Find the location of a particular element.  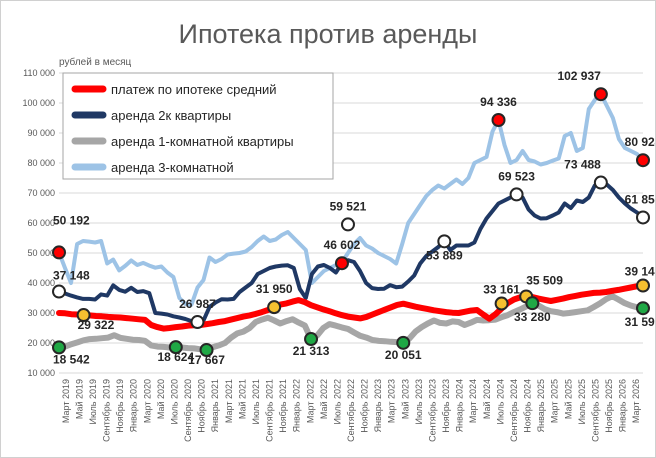

y-tick-label: 10 000 is located at coordinates (41, 373).